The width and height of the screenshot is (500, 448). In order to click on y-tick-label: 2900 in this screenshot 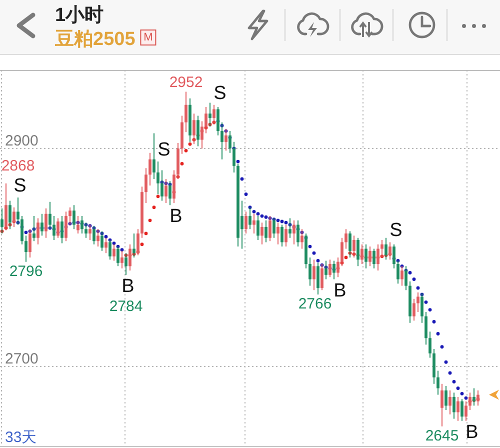, I will do `click(21, 141)`.